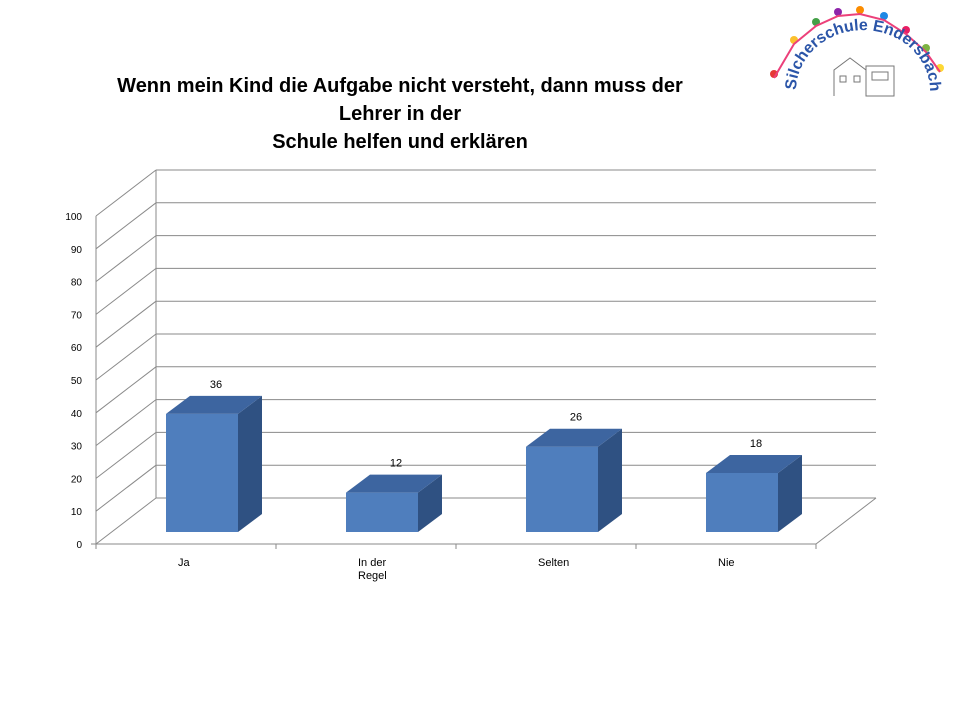 Image resolution: width=960 pixels, height=720 pixels. I want to click on data-label-1: 12, so click(396, 464).